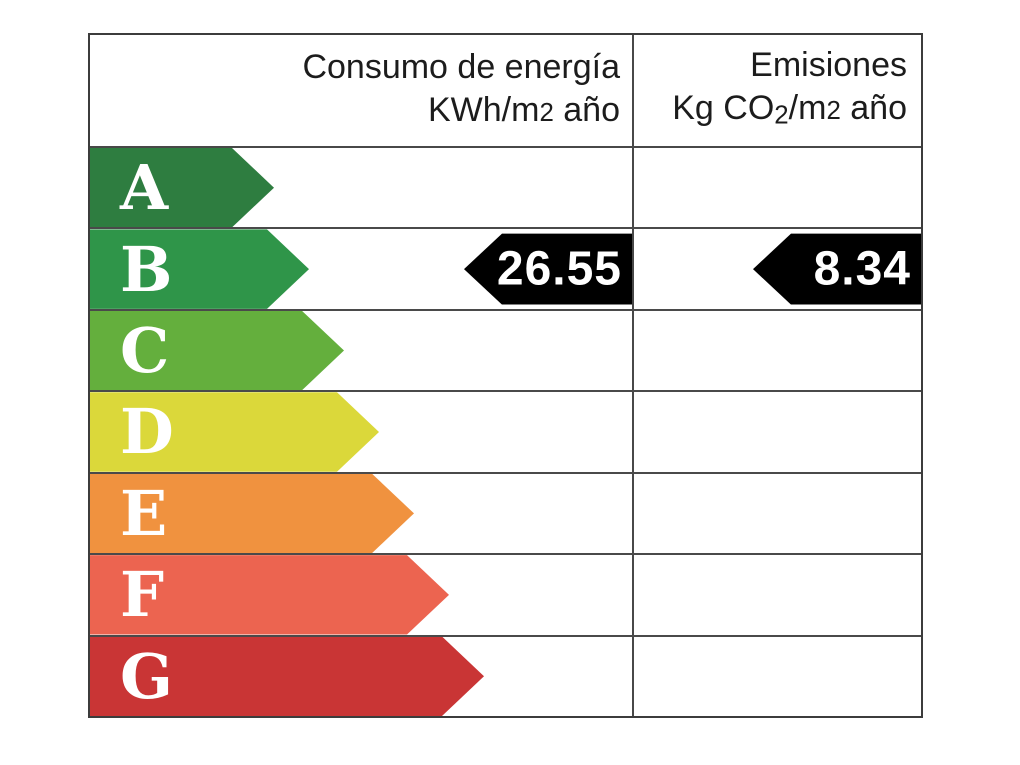 Image resolution: width=1020 pixels, height=765 pixels. Describe the element at coordinates (559, 269) in the screenshot. I see `consumption-value: 26.55` at that location.